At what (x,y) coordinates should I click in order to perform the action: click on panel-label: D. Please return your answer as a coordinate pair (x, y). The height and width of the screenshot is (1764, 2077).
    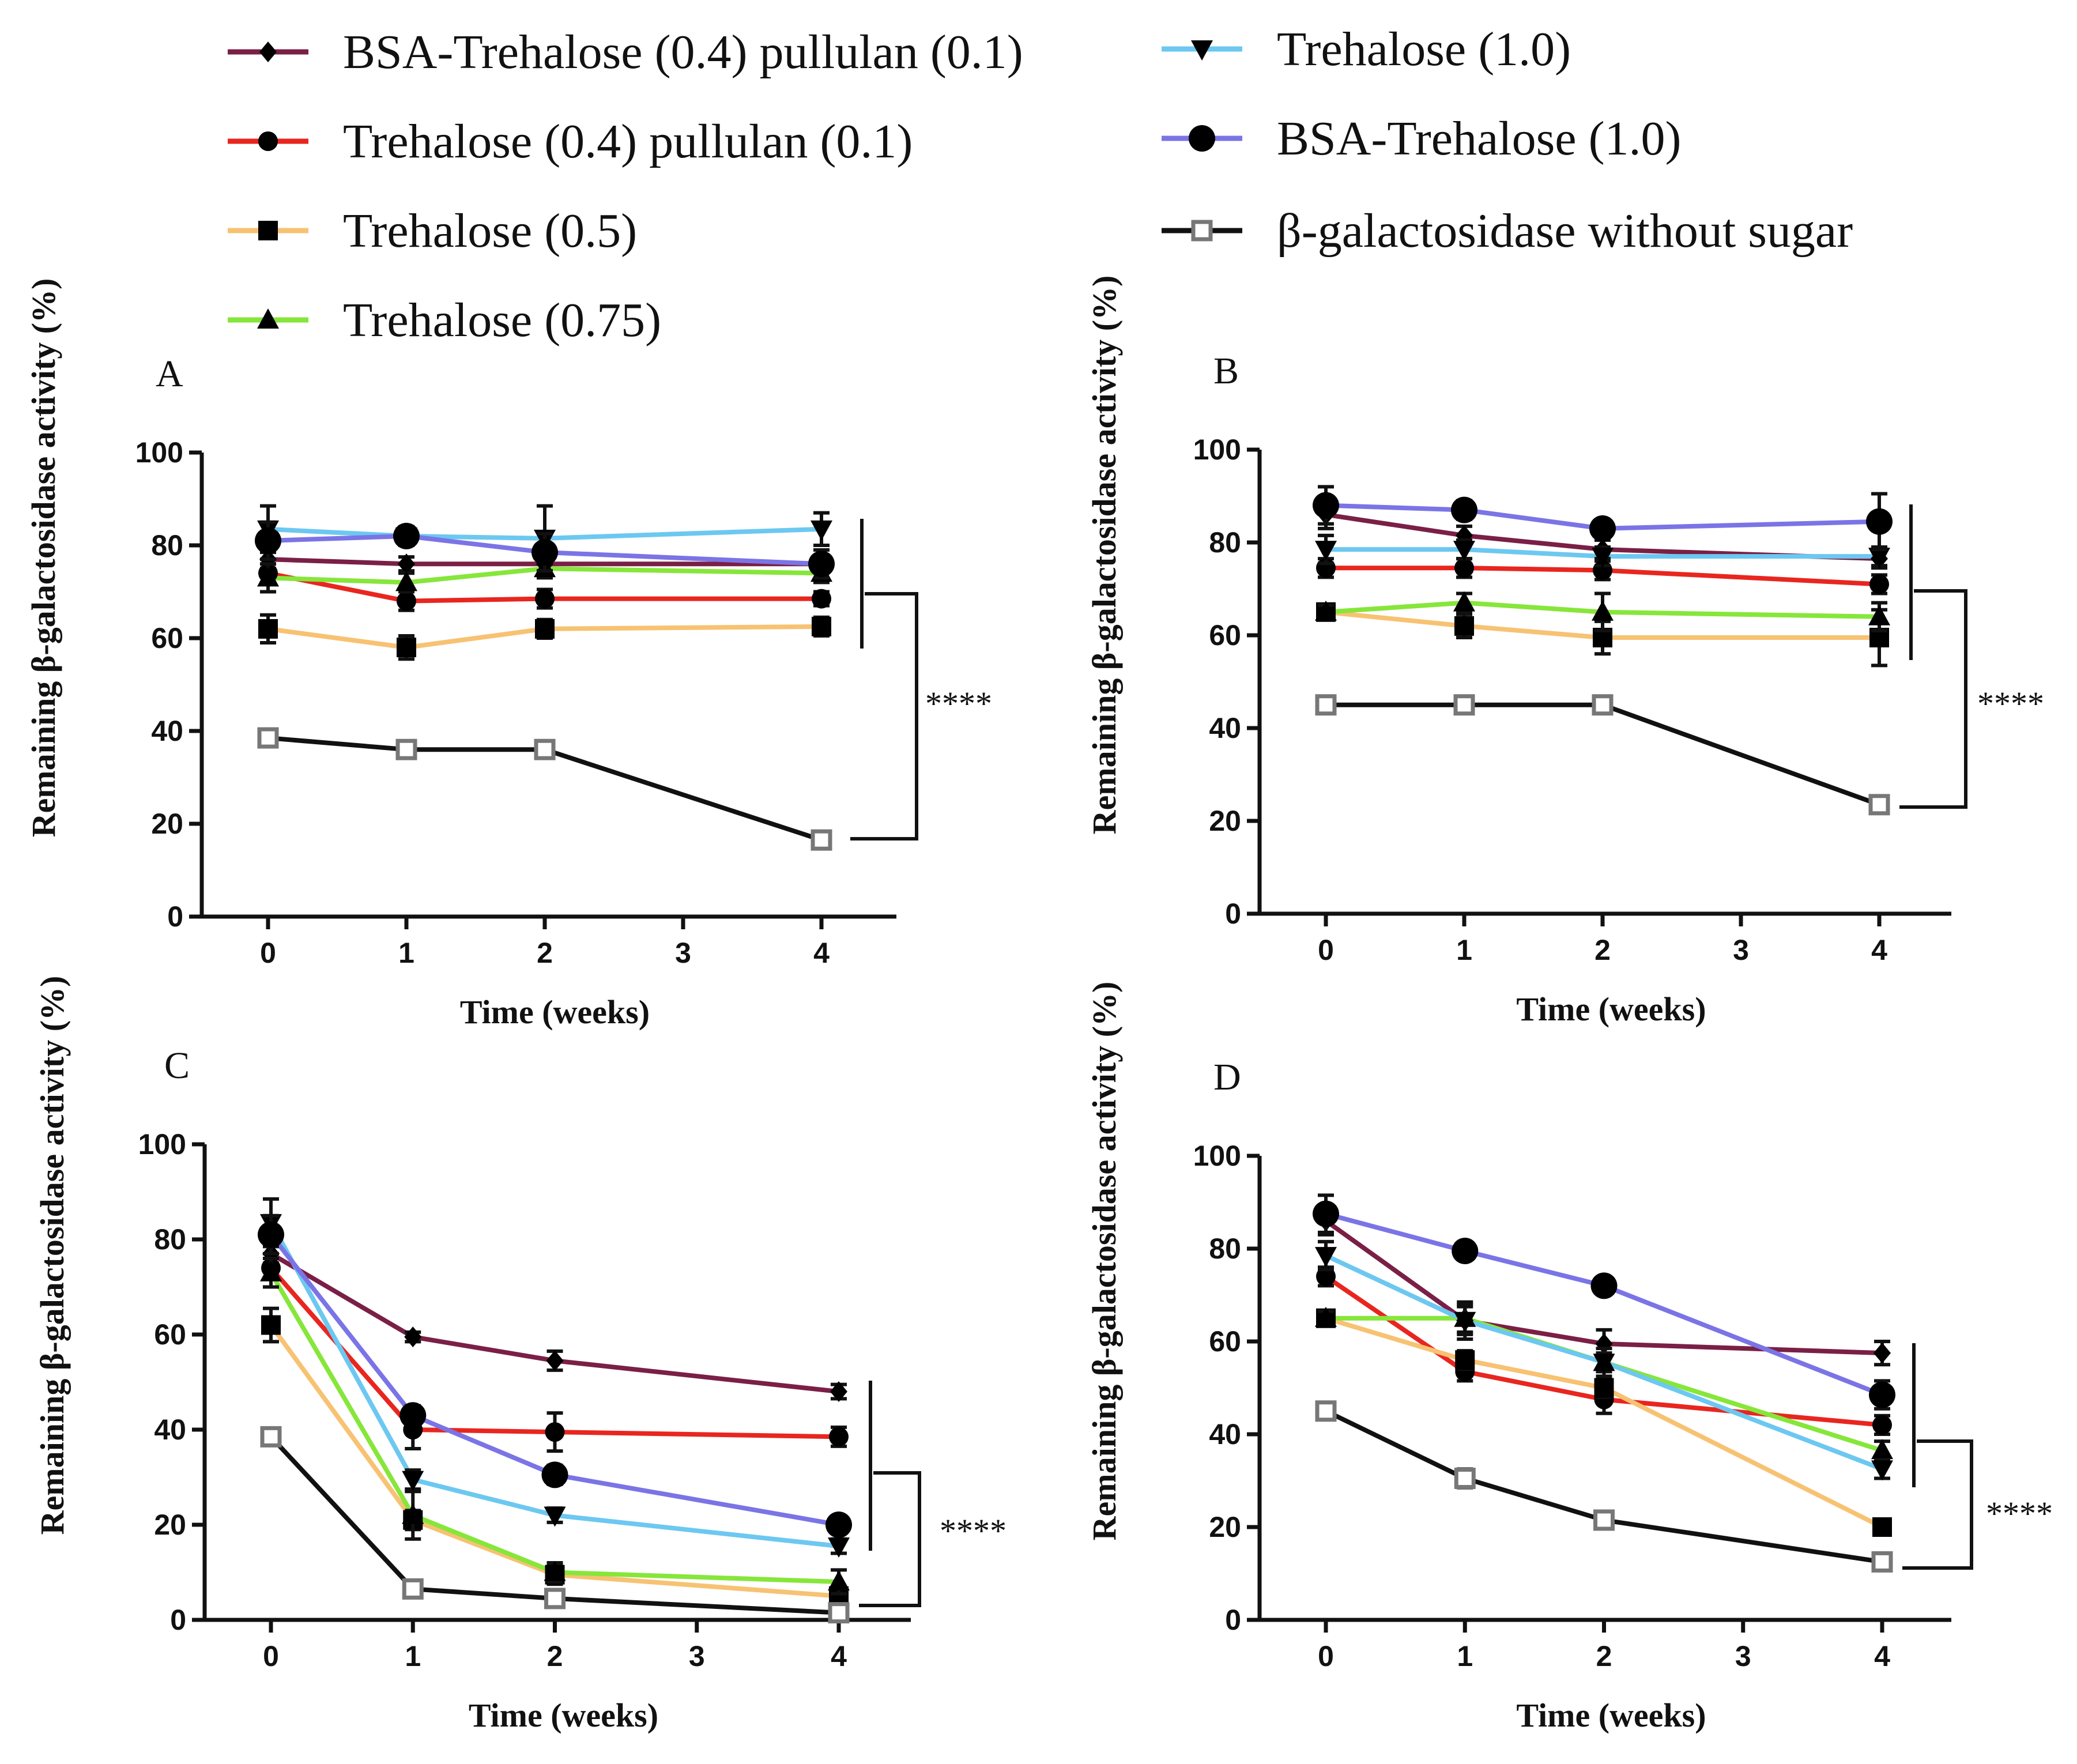
    Looking at the image, I should click on (1227, 1077).